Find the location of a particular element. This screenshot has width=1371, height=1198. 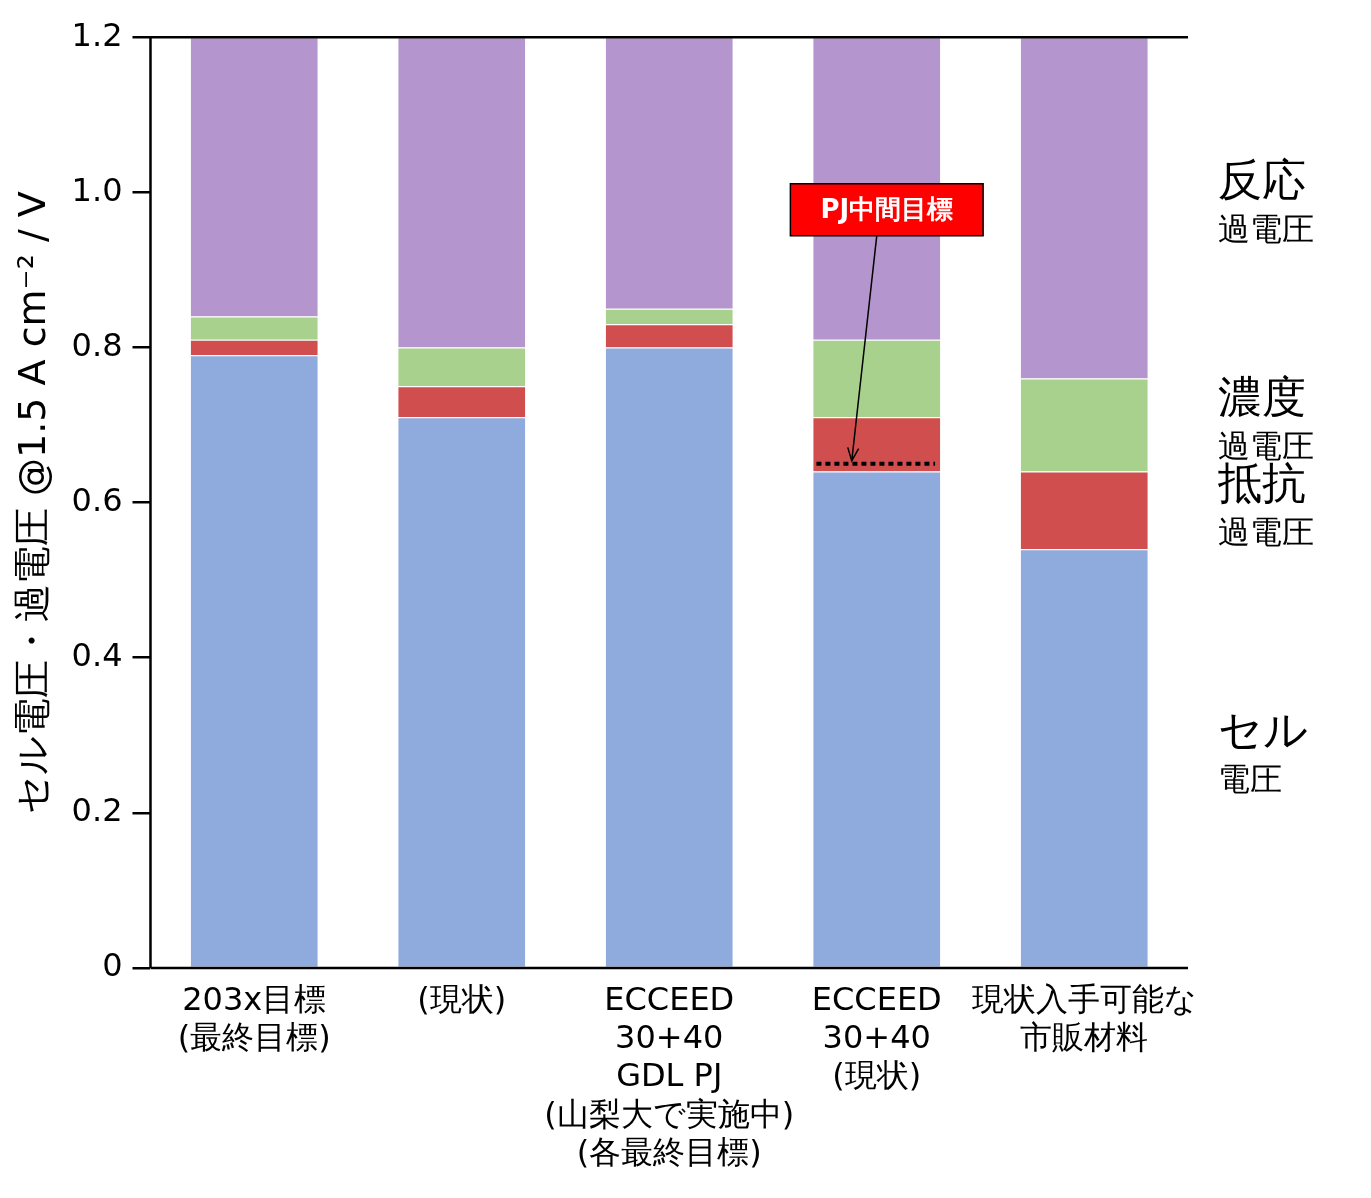

y-tick-label: 0.4 is located at coordinates (97, 655).